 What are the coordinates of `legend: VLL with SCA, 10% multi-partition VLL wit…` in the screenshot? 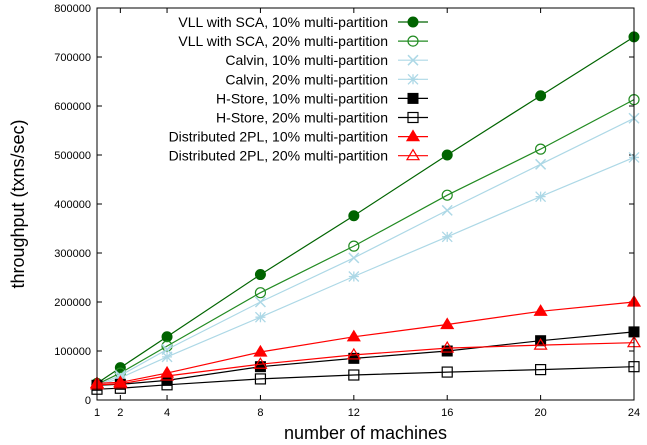 It's located at (298, 89).